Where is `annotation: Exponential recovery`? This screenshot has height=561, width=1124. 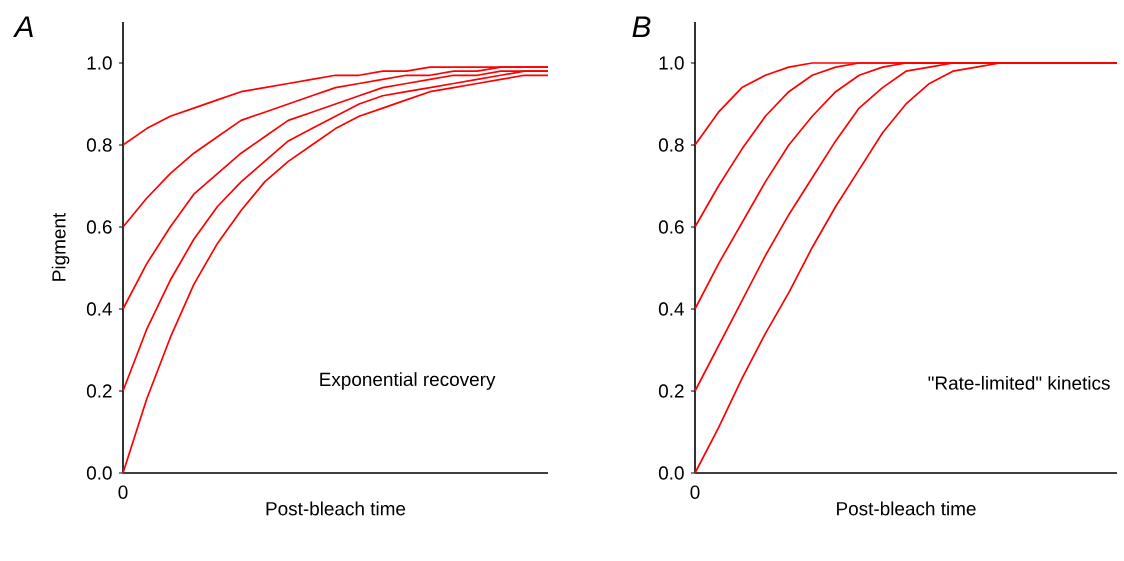
annotation: Exponential recovery is located at coordinates (408, 381).